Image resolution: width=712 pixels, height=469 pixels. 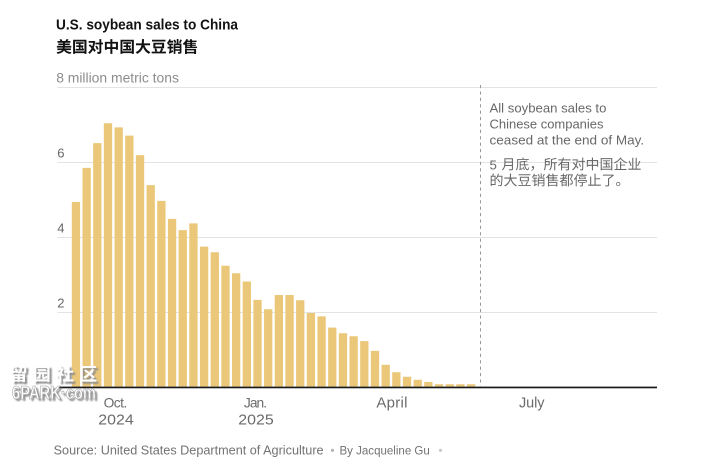 What do you see at coordinates (547, 124) in the screenshot?
I see `svg-text: Chinese companies` at bounding box center [547, 124].